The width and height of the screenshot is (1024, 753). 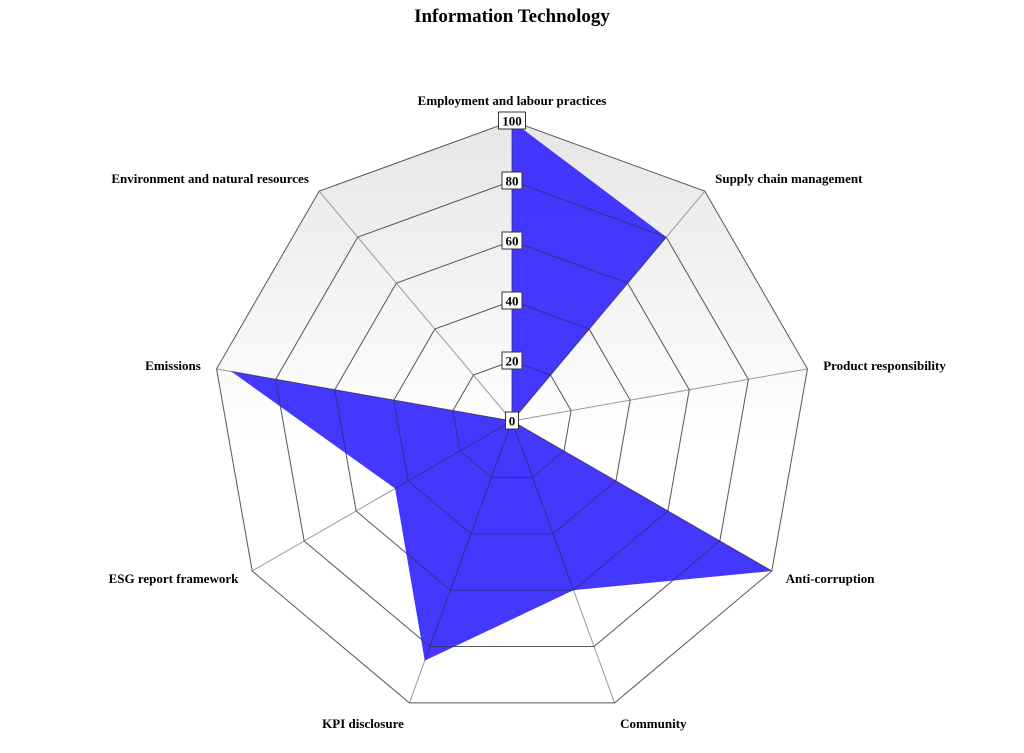 I want to click on axis-label-2: Supply chain management, so click(x=789, y=178).